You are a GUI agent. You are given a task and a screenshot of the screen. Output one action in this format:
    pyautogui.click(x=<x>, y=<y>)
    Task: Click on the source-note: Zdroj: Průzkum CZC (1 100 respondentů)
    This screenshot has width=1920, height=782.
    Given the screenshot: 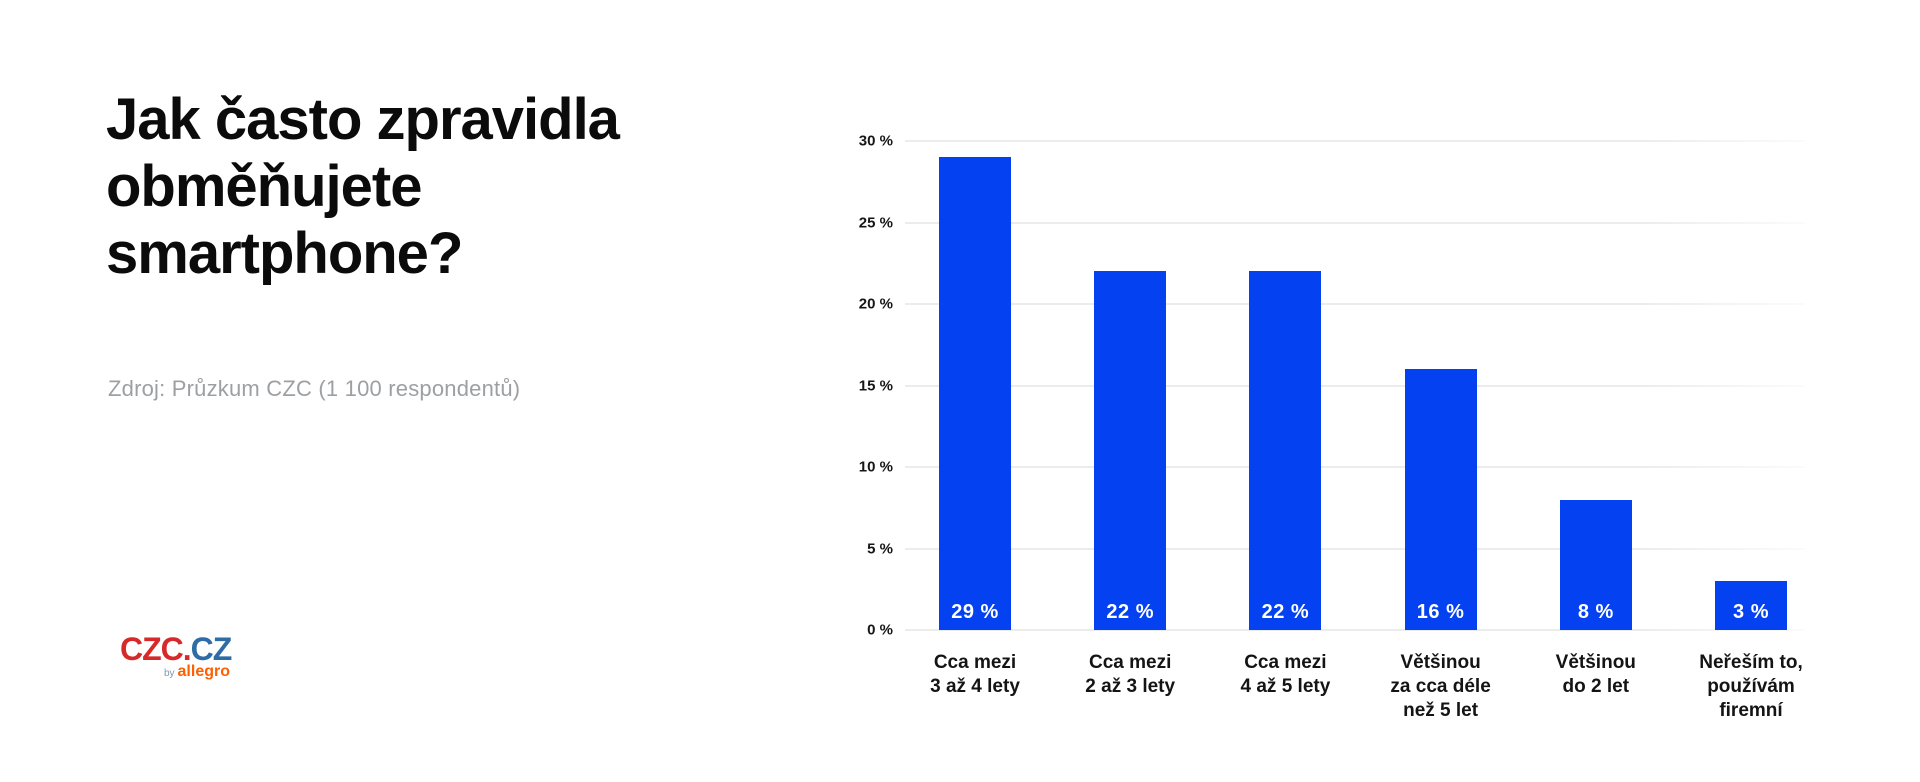 What is the action you would take?
    pyautogui.click(x=314, y=388)
    